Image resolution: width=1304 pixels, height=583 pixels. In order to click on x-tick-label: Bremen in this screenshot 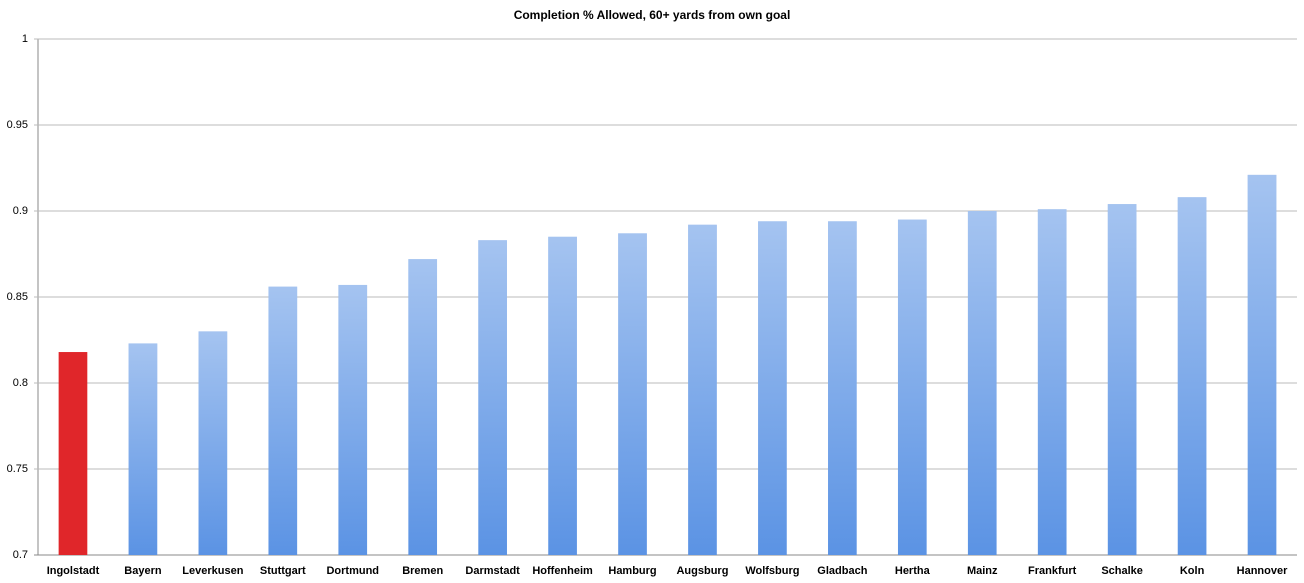, I will do `click(422, 571)`.